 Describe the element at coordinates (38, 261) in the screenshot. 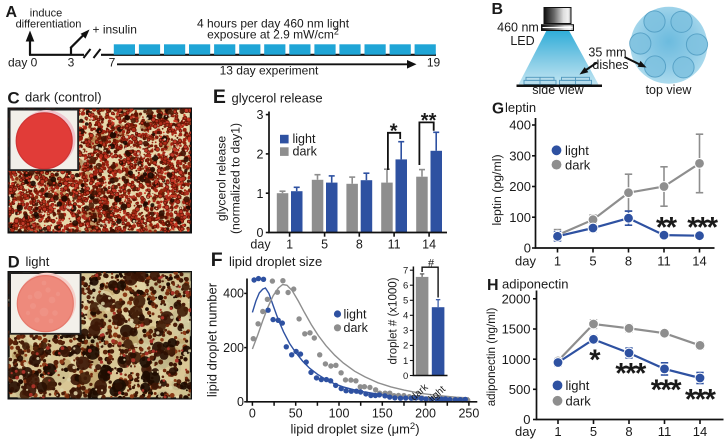

I see `svg-text: light` at that location.